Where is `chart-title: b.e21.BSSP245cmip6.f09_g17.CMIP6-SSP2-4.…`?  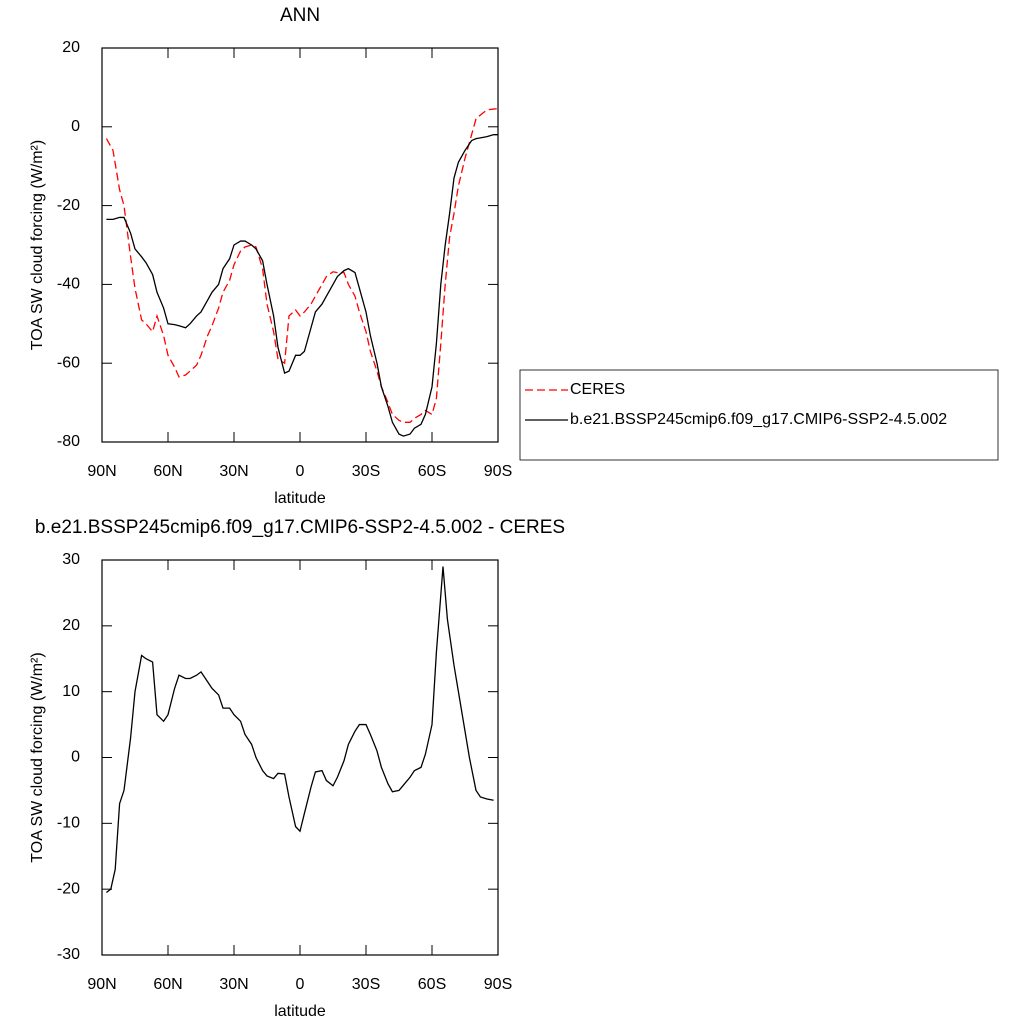 chart-title: b.e21.BSSP245cmip6.f09_g17.CMIP6-SSP2-4.… is located at coordinates (300, 527).